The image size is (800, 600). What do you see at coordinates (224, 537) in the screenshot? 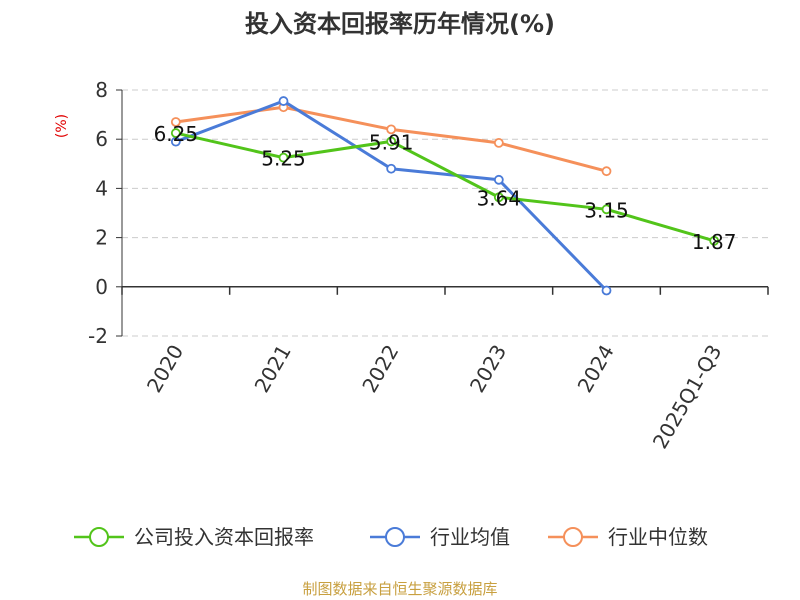
I see `legend-label: 公司投入资本回报率` at bounding box center [224, 537].